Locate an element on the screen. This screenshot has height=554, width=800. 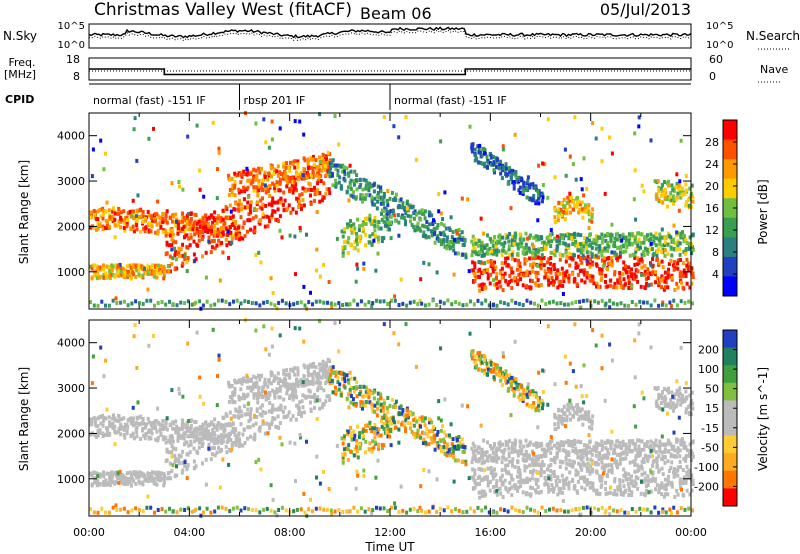
noise-left-tick-bottom: 10^0 is located at coordinates (71, 45).